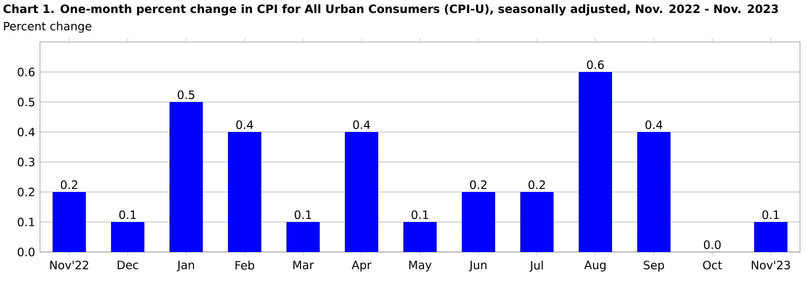  What do you see at coordinates (362, 266) in the screenshot?
I see `x-tick-label: Apr` at bounding box center [362, 266].